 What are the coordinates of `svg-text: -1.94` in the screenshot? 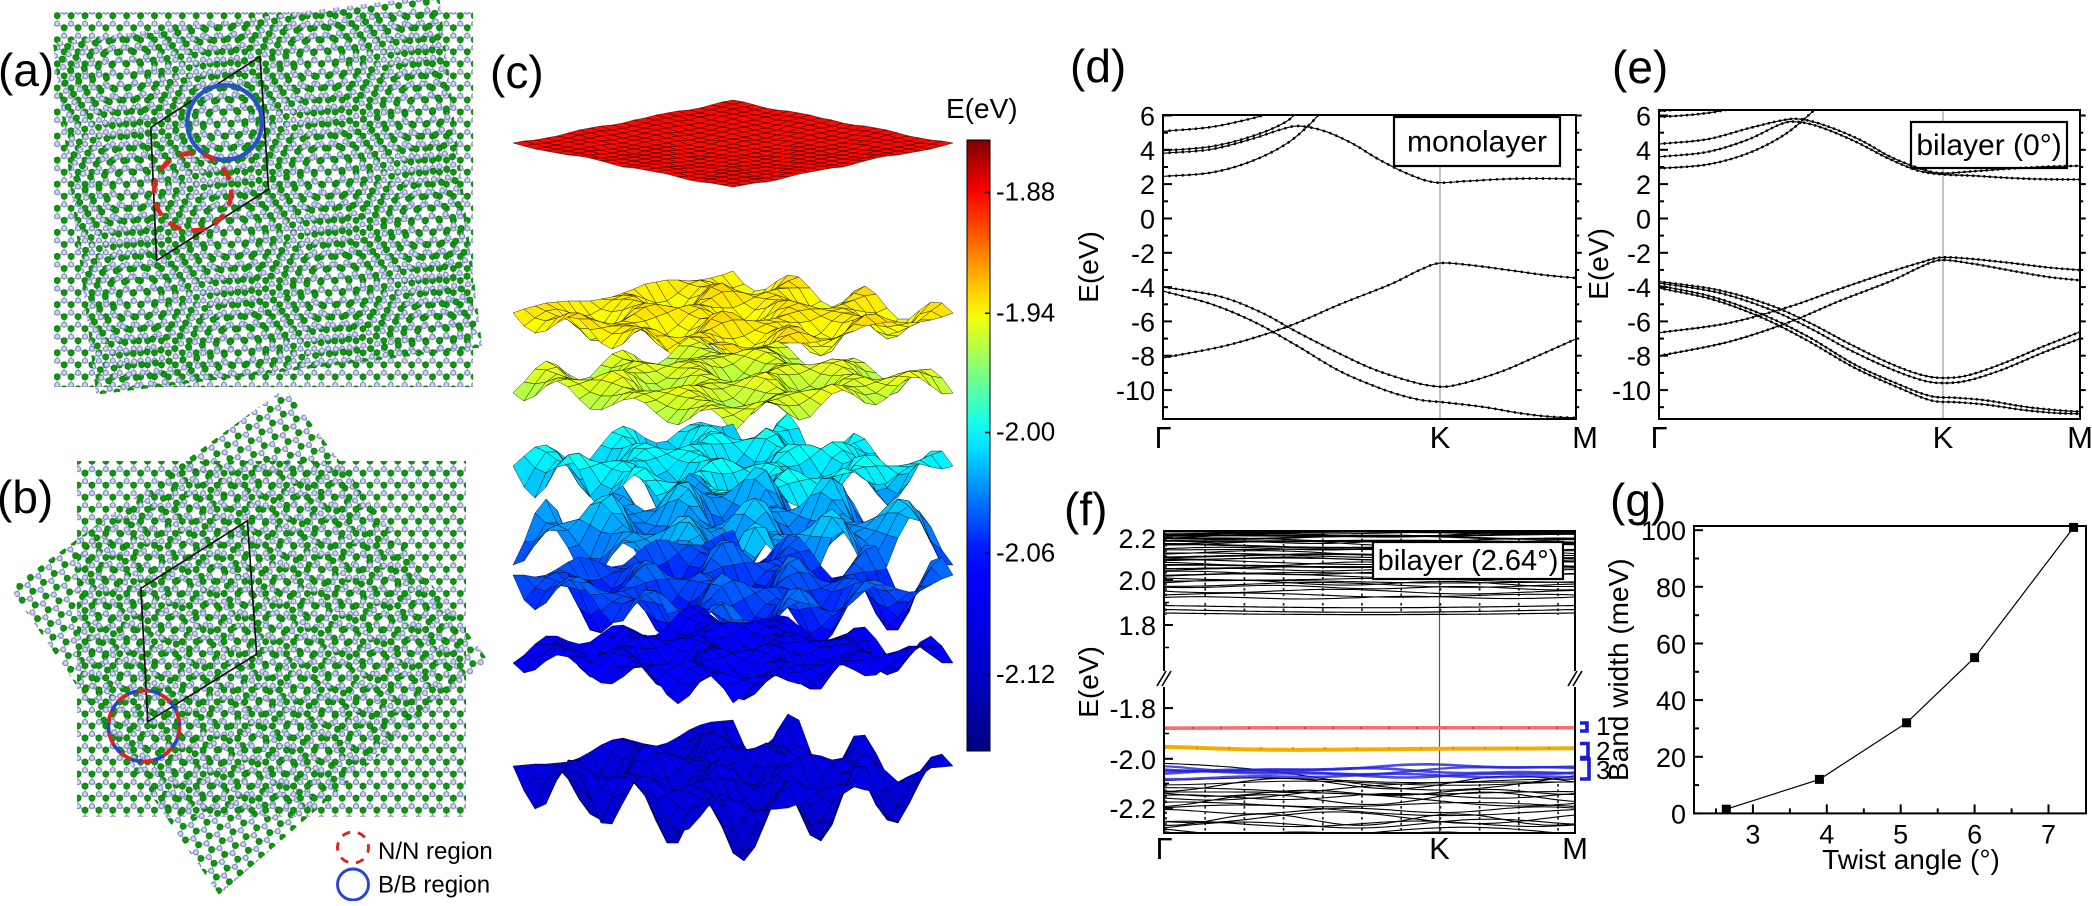 It's located at (1025, 312).